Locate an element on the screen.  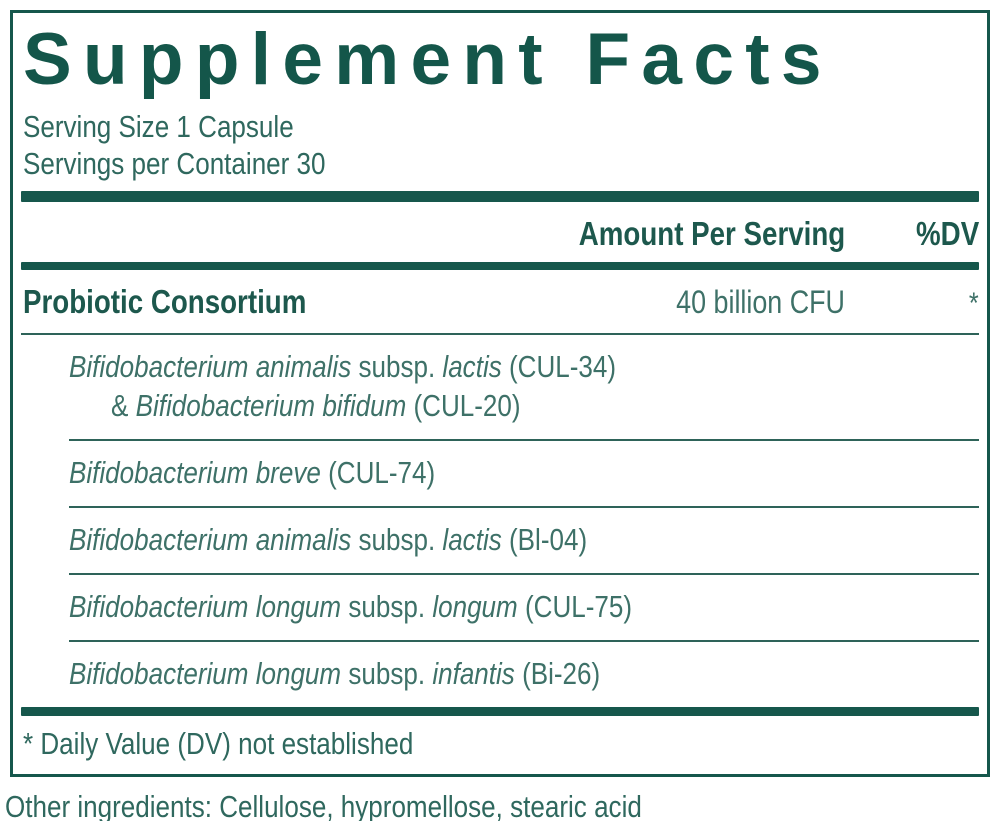
amount-per-serving-text: Amount Per Serving is located at coordinates (711, 233).